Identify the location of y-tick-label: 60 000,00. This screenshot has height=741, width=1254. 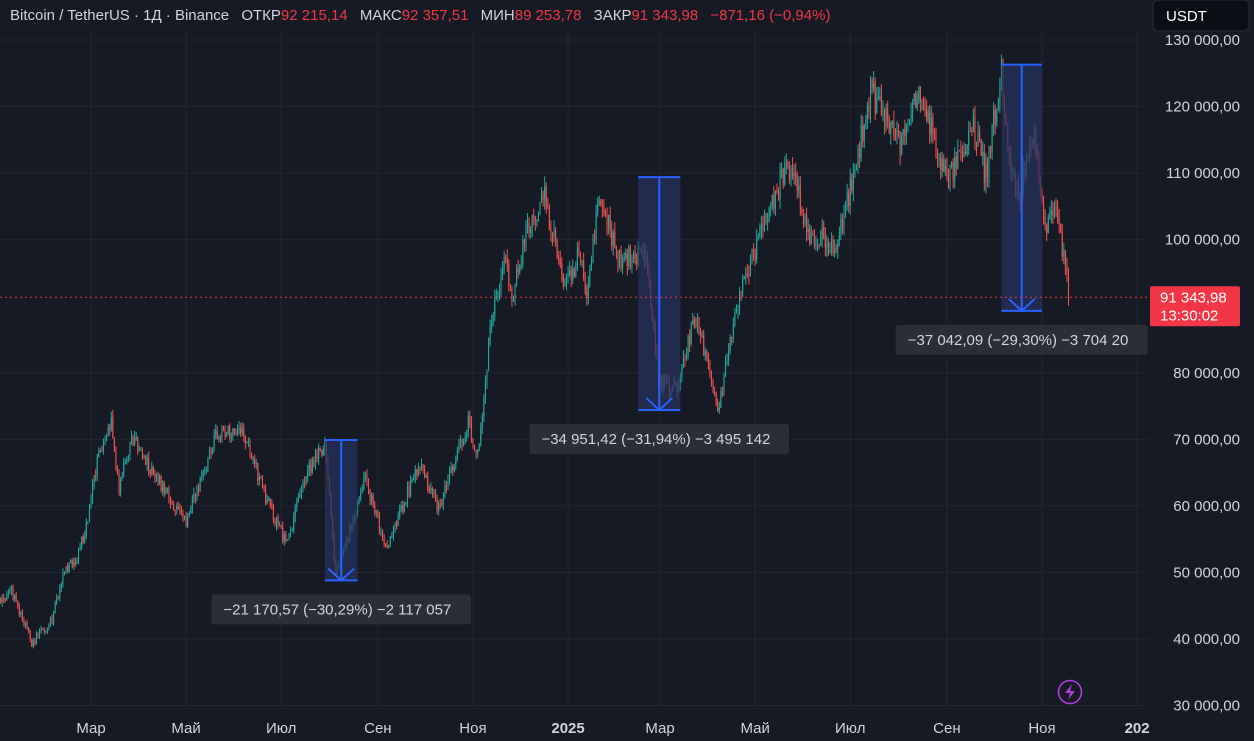
(1206, 506).